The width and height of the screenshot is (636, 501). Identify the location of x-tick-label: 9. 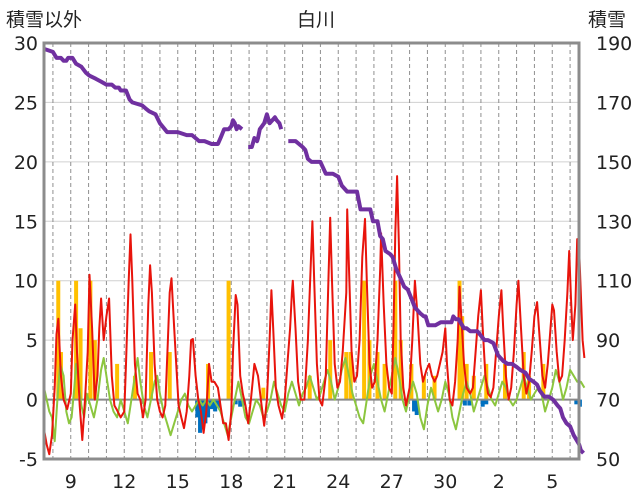
(71, 482).